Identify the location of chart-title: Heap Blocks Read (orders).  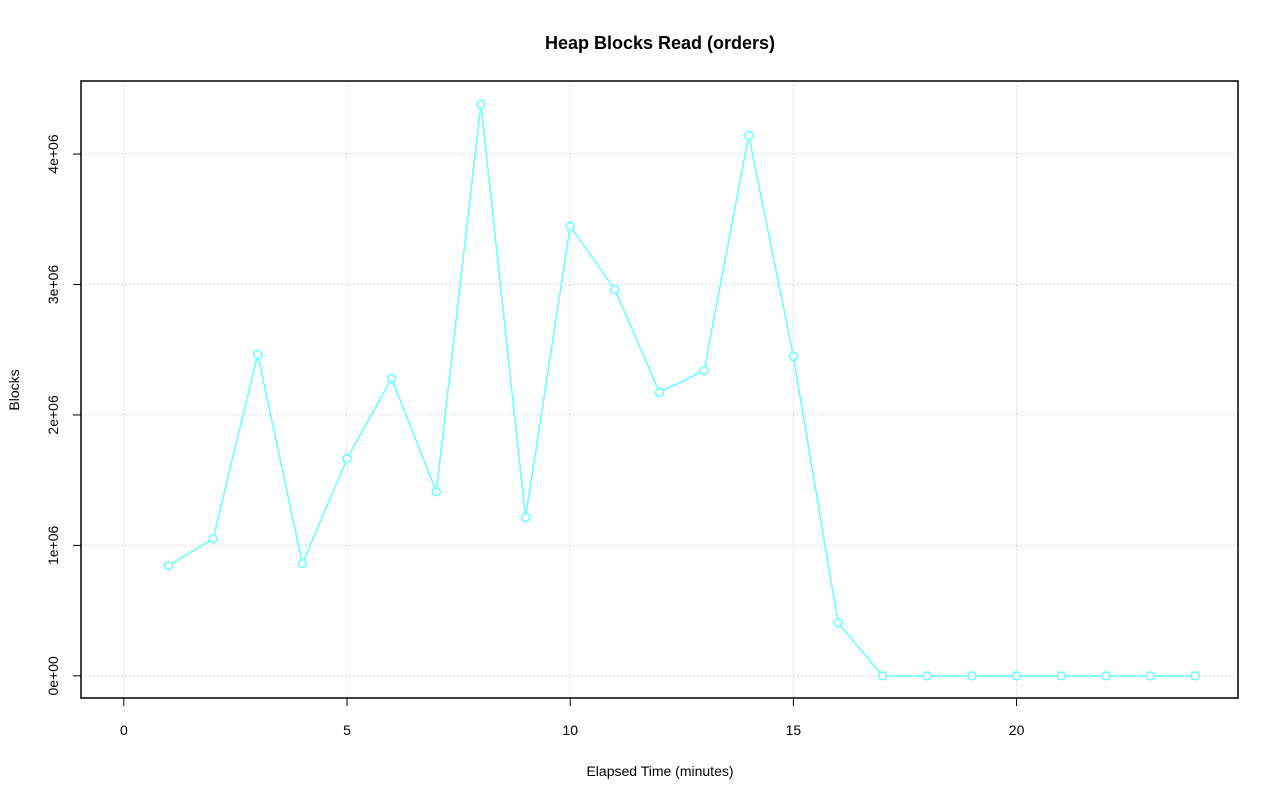
(660, 43).